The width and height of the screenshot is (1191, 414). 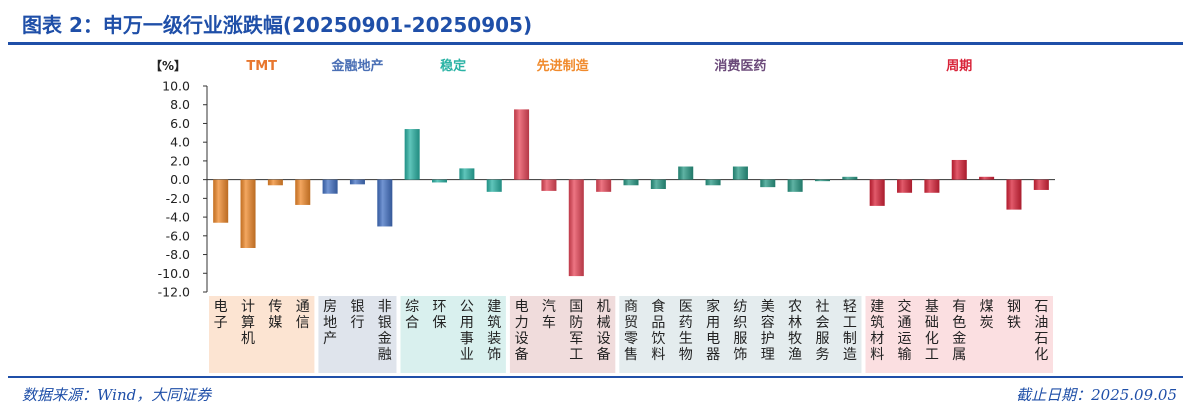 What do you see at coordinates (576, 323) in the screenshot?
I see `category-label: 防` at bounding box center [576, 323].